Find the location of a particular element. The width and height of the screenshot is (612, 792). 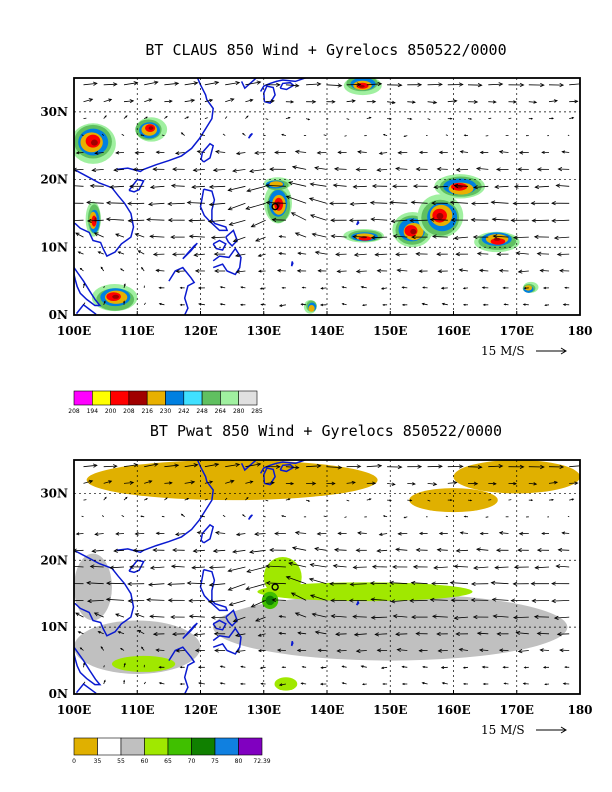

coastline is located at coordinates (88, 666).